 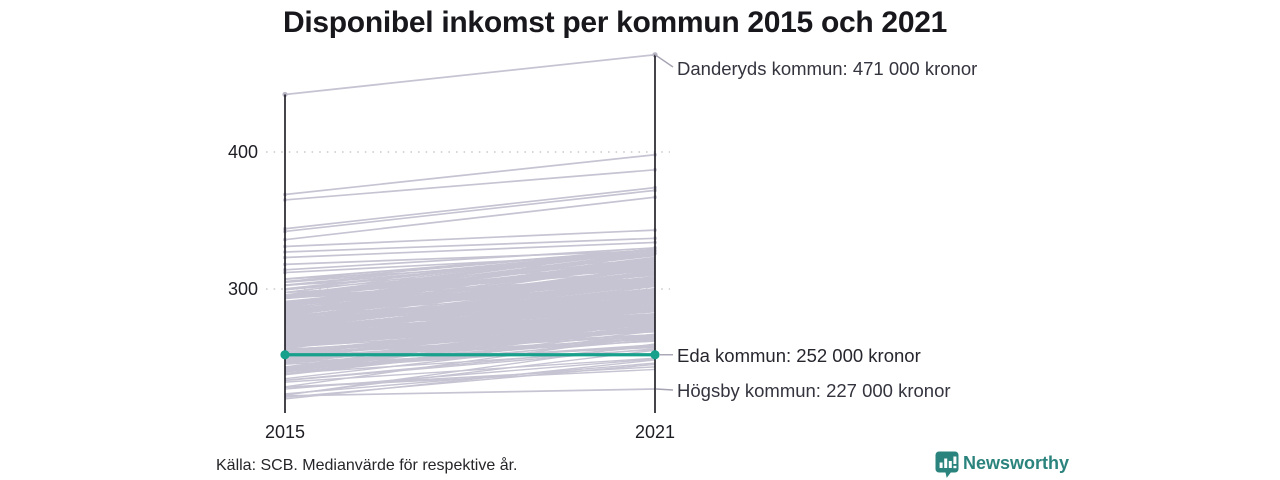 I want to click on y-tick-400: 400, so click(x=242, y=152).